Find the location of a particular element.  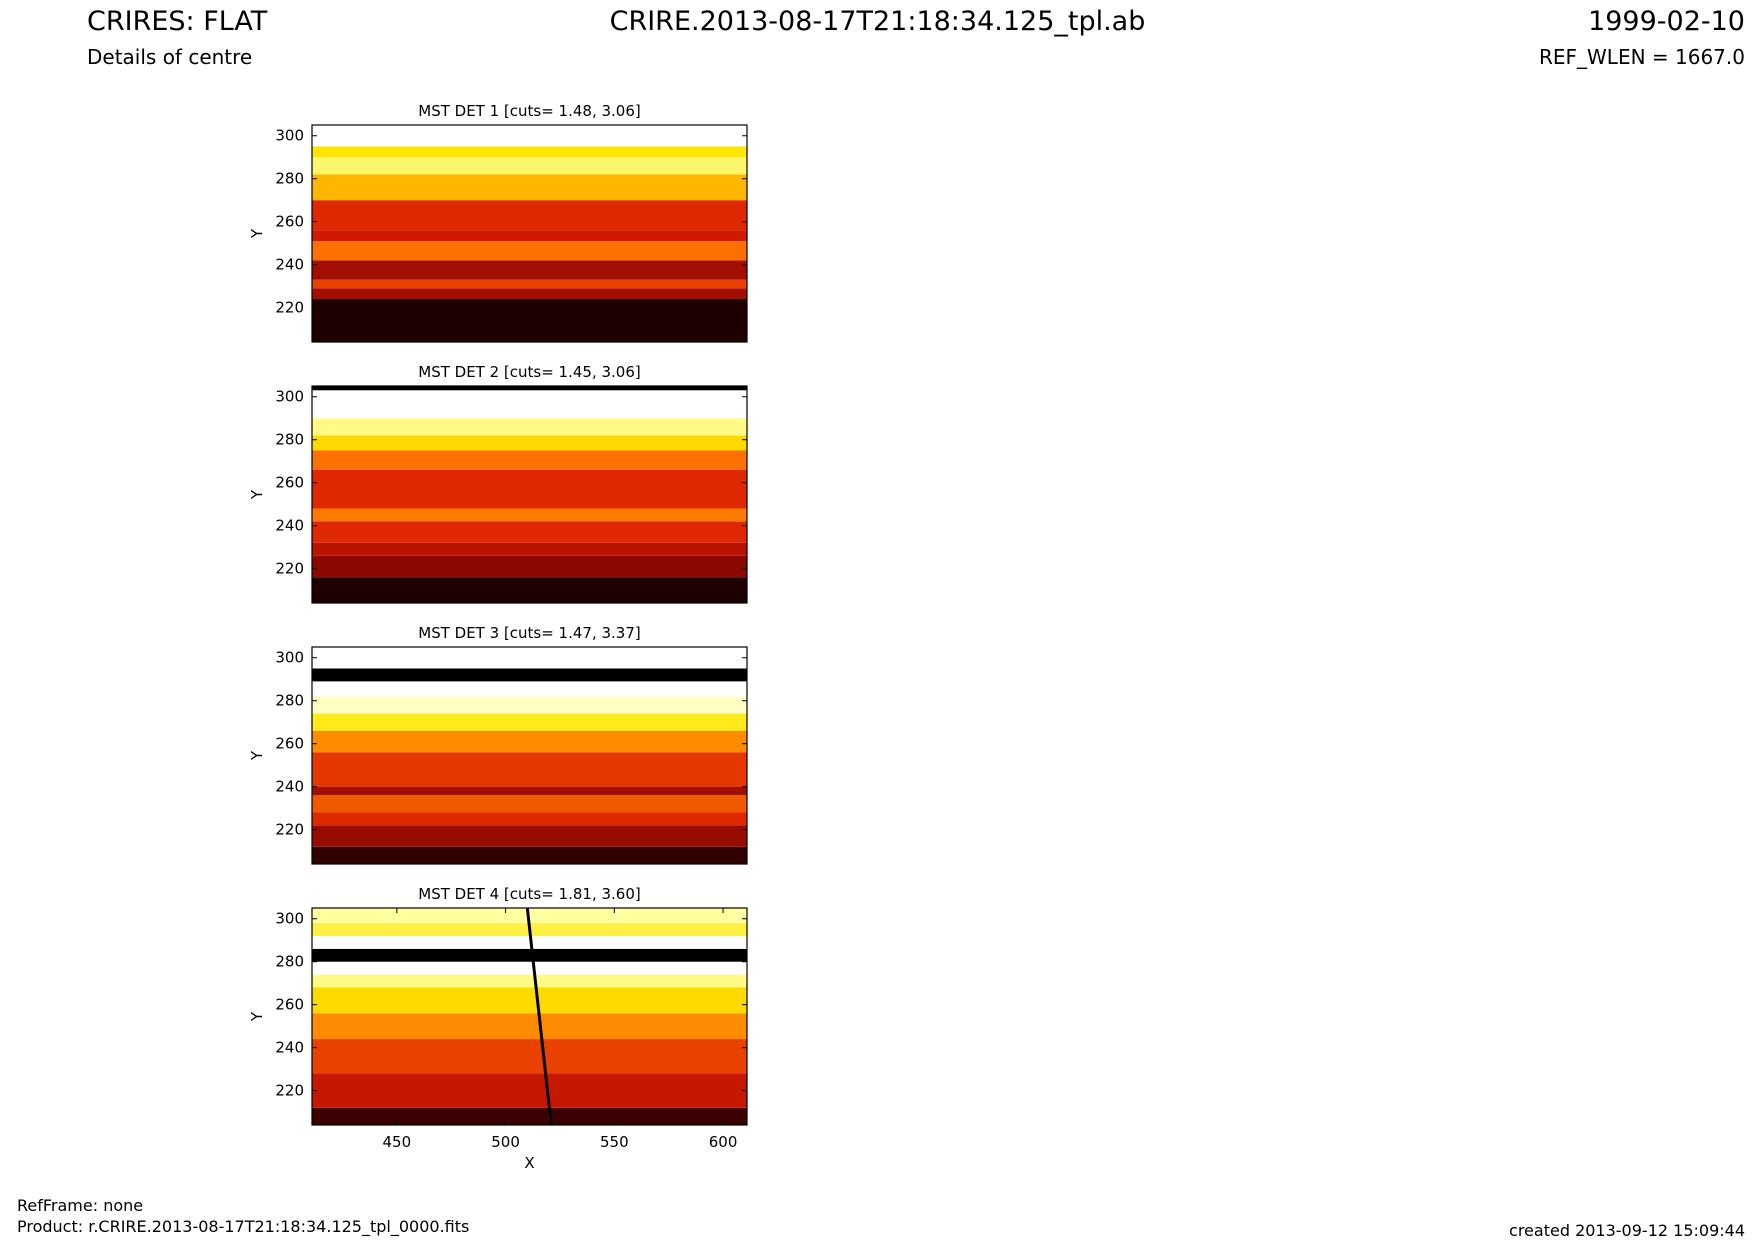

panel-1-frame is located at coordinates (529, 233).